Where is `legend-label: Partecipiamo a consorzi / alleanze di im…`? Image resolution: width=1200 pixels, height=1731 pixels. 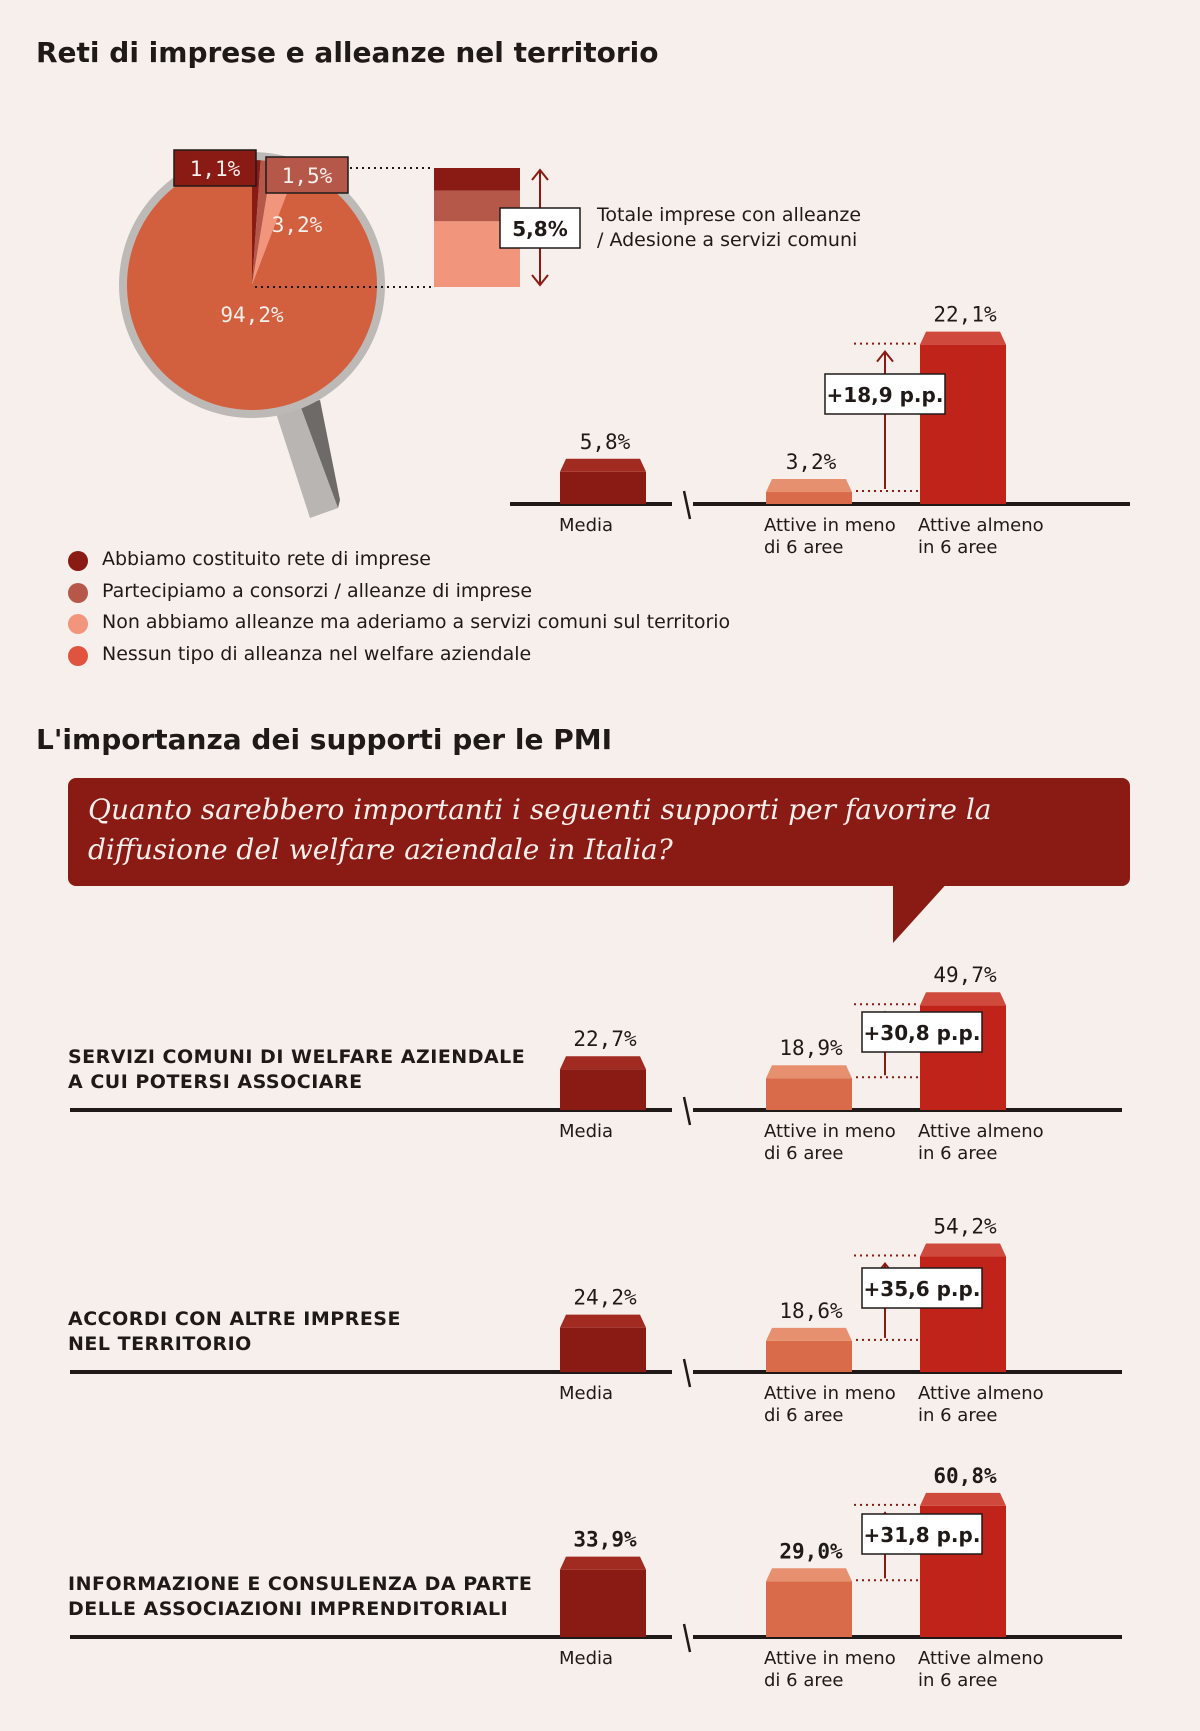 legend-label: Partecipiamo a consorzi / alleanze di im… is located at coordinates (317, 590).